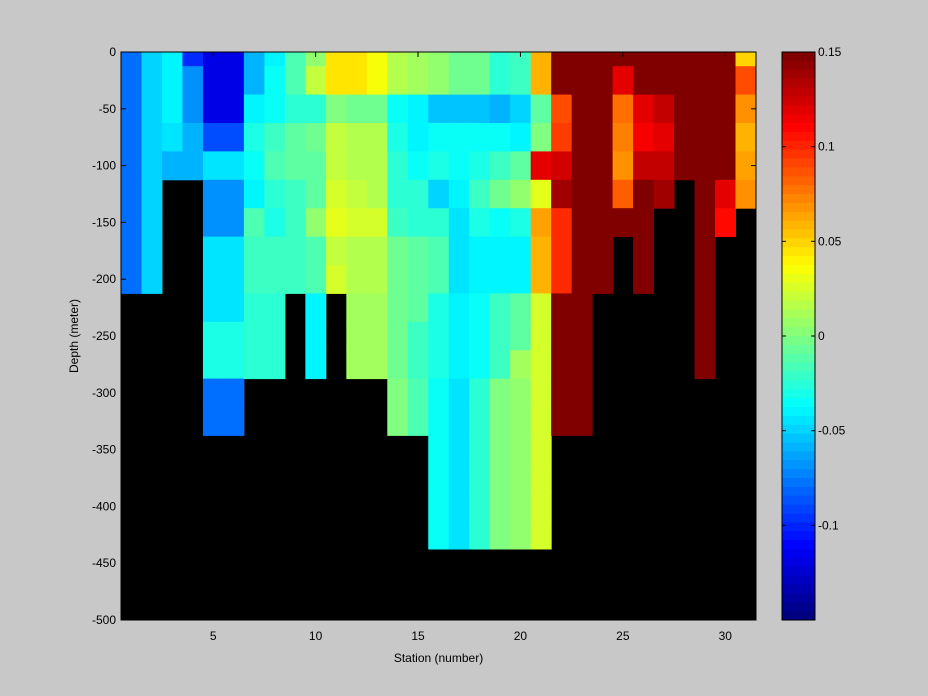  Describe the element at coordinates (821, 336) in the screenshot. I see `colorbar-tick-label: 0` at that location.